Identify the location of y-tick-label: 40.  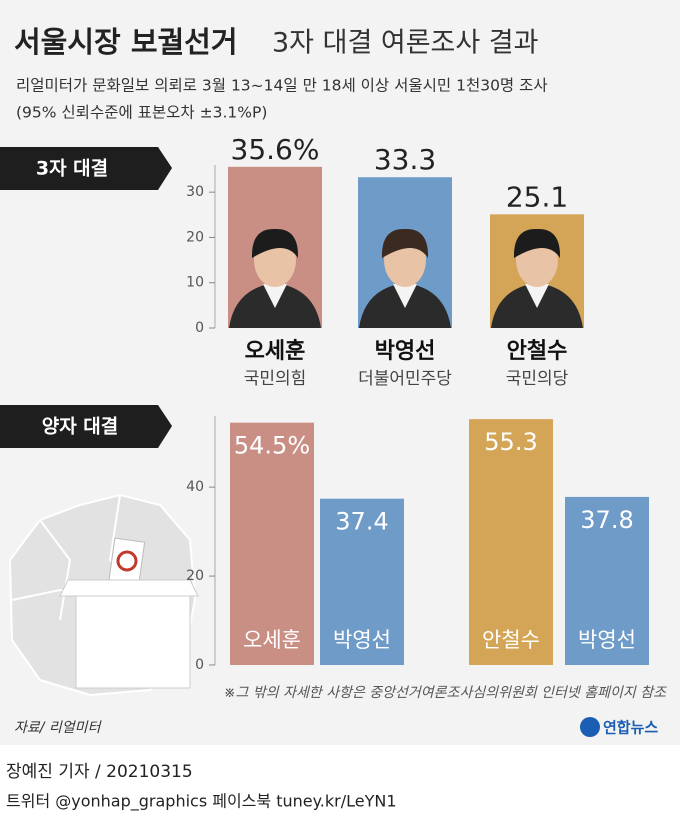
(195, 487).